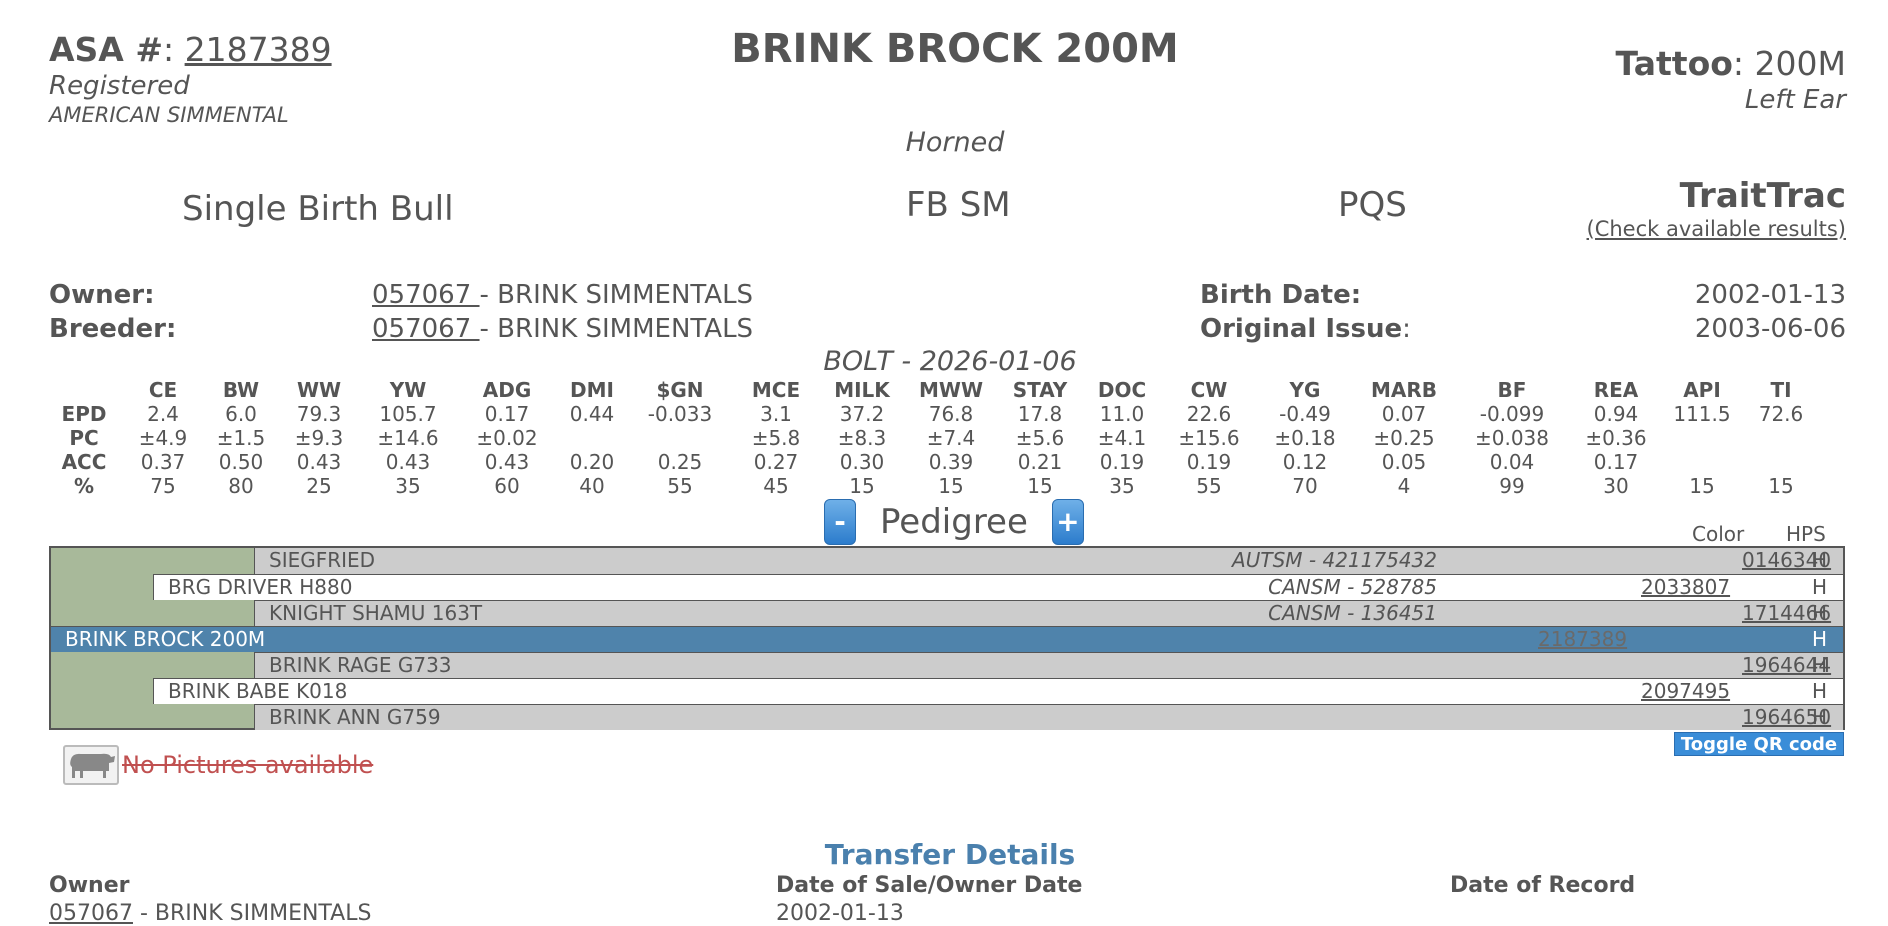  I want to click on epd-cell: 0.25, so click(680, 462).